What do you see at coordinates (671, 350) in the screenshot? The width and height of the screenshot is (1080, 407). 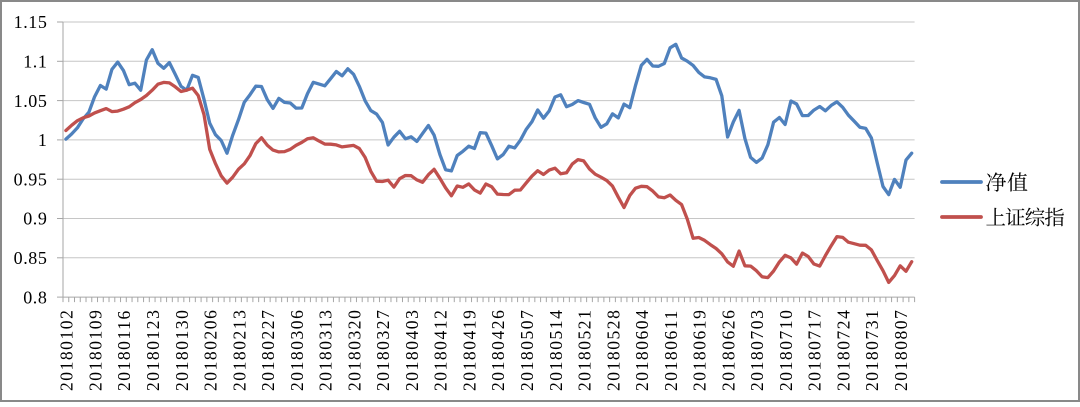 I see `svg-text: 20180611` at bounding box center [671, 350].